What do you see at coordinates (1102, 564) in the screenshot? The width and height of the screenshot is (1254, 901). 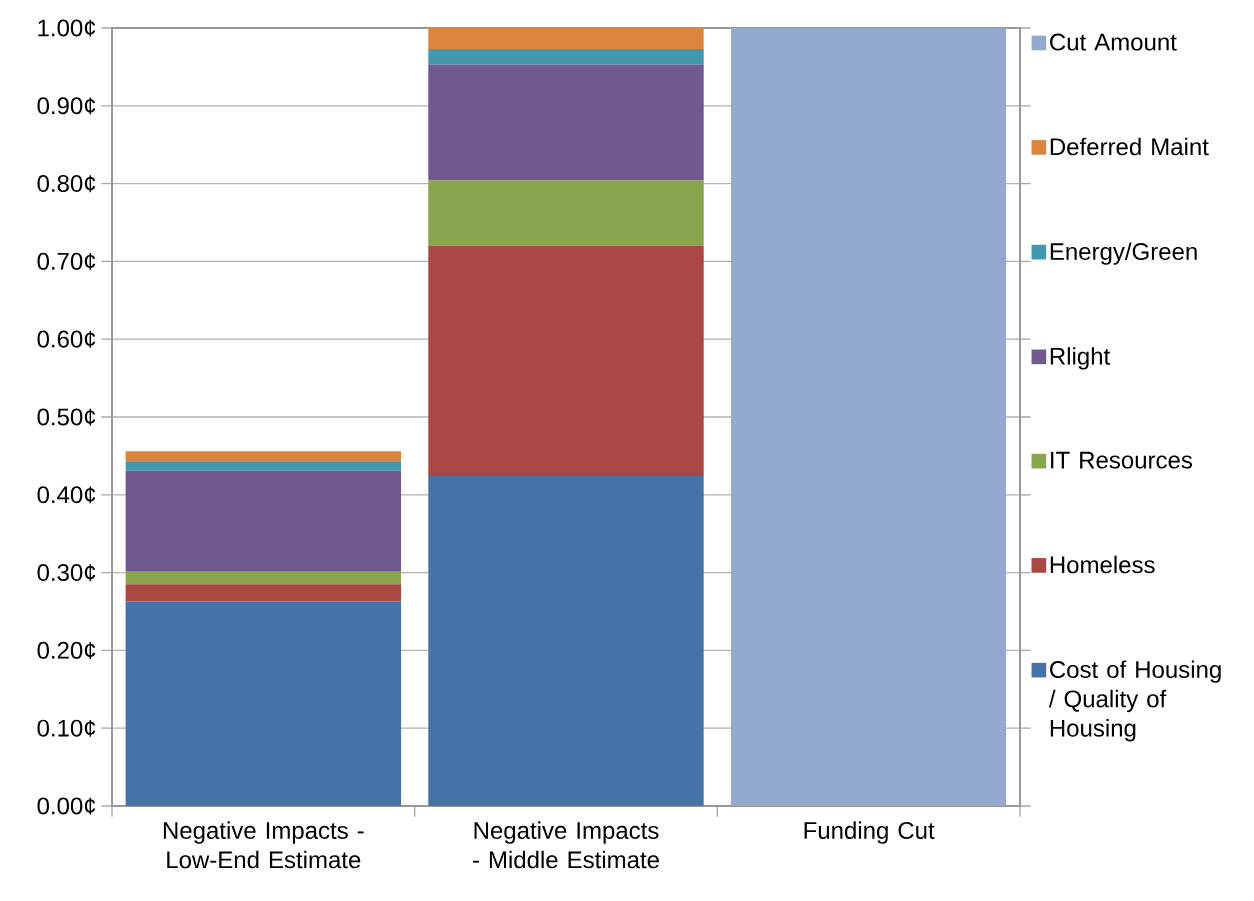 I see `legend-label: Homeless` at bounding box center [1102, 564].